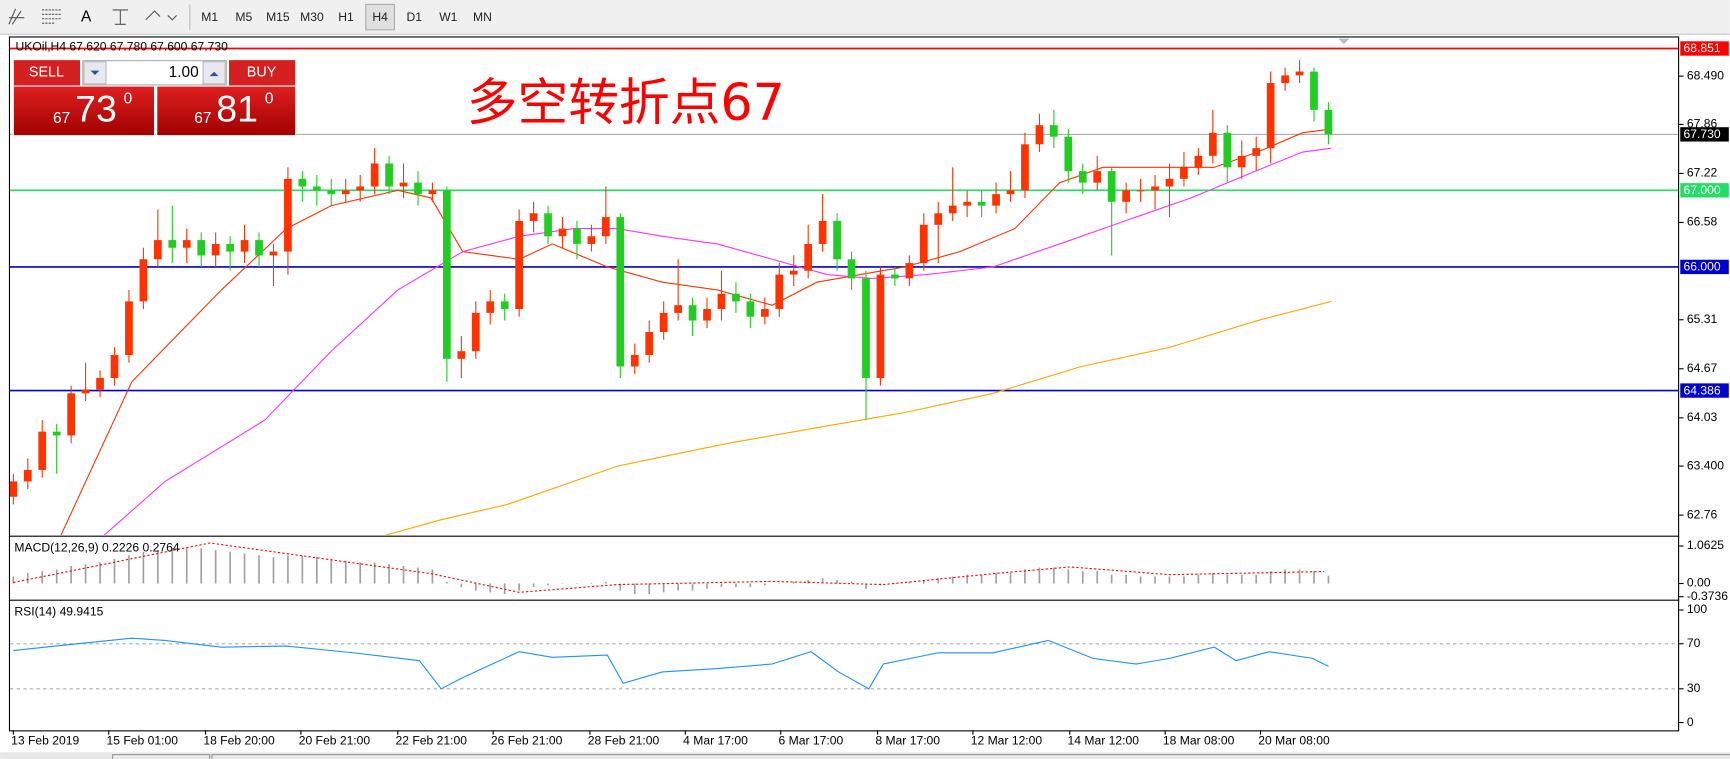 This screenshot has width=1730, height=759. Describe the element at coordinates (482, 17) in the screenshot. I see `timeframe-button: MN` at that location.